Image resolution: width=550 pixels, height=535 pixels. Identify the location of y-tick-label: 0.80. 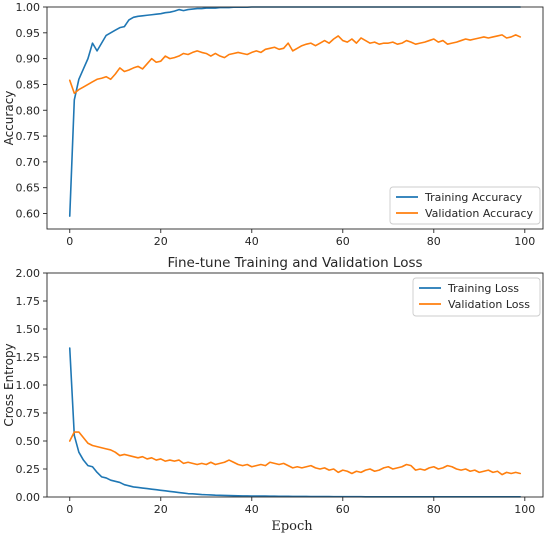
(28, 110).